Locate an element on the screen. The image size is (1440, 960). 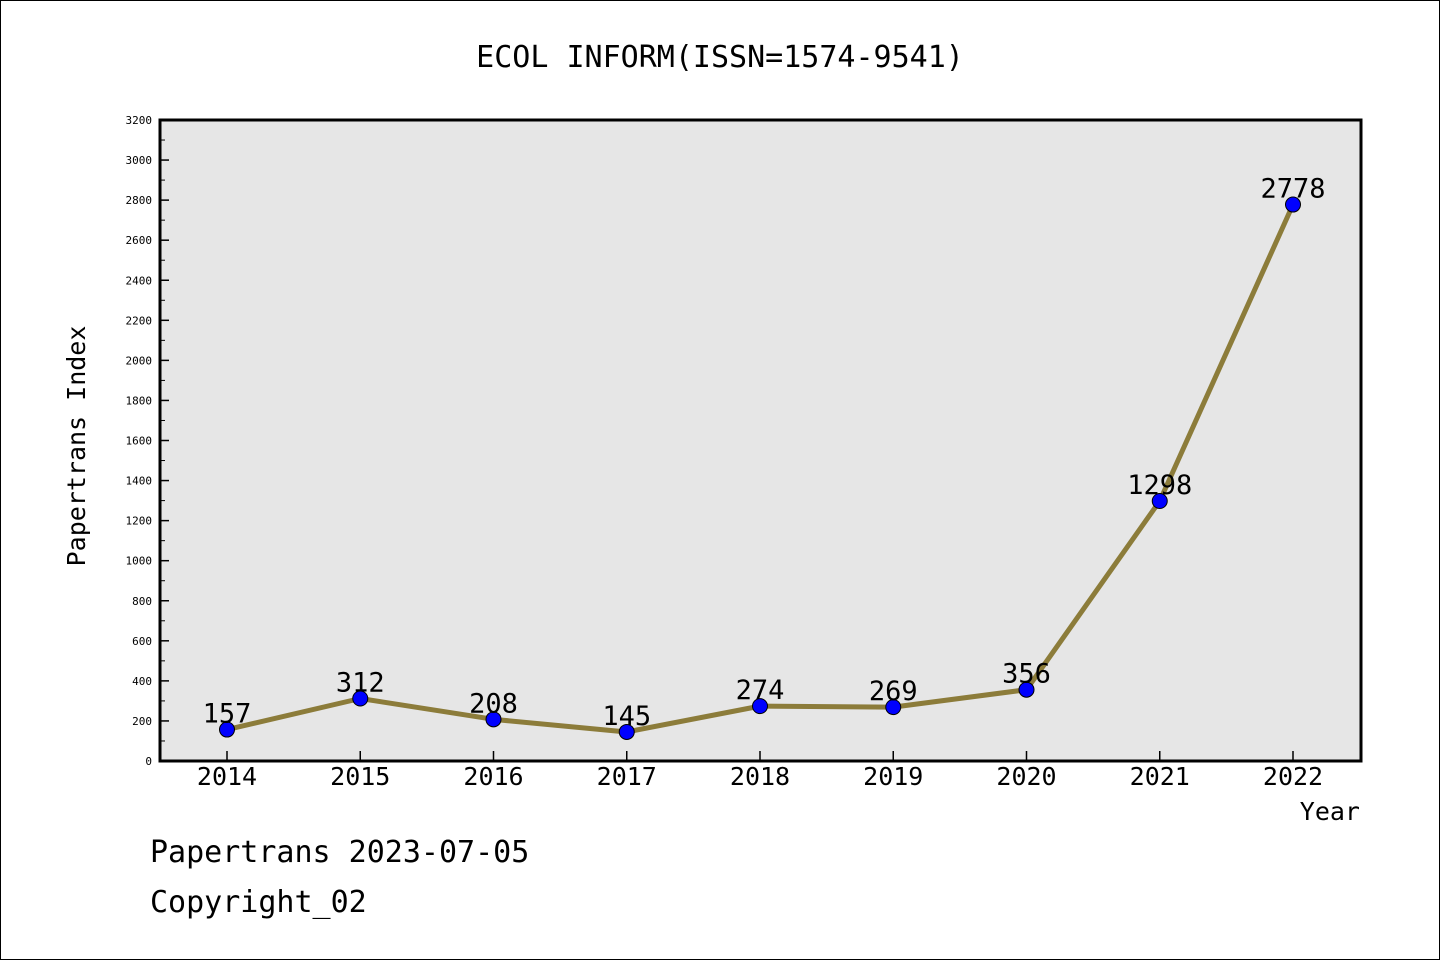
y-tick-label: 2400 is located at coordinates (139, 280).